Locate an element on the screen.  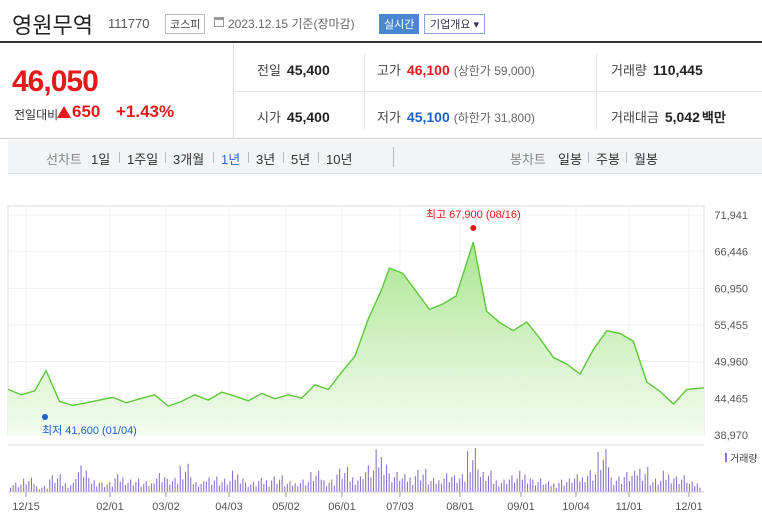
lower-limit: (하한가 31,800) is located at coordinates (494, 118).